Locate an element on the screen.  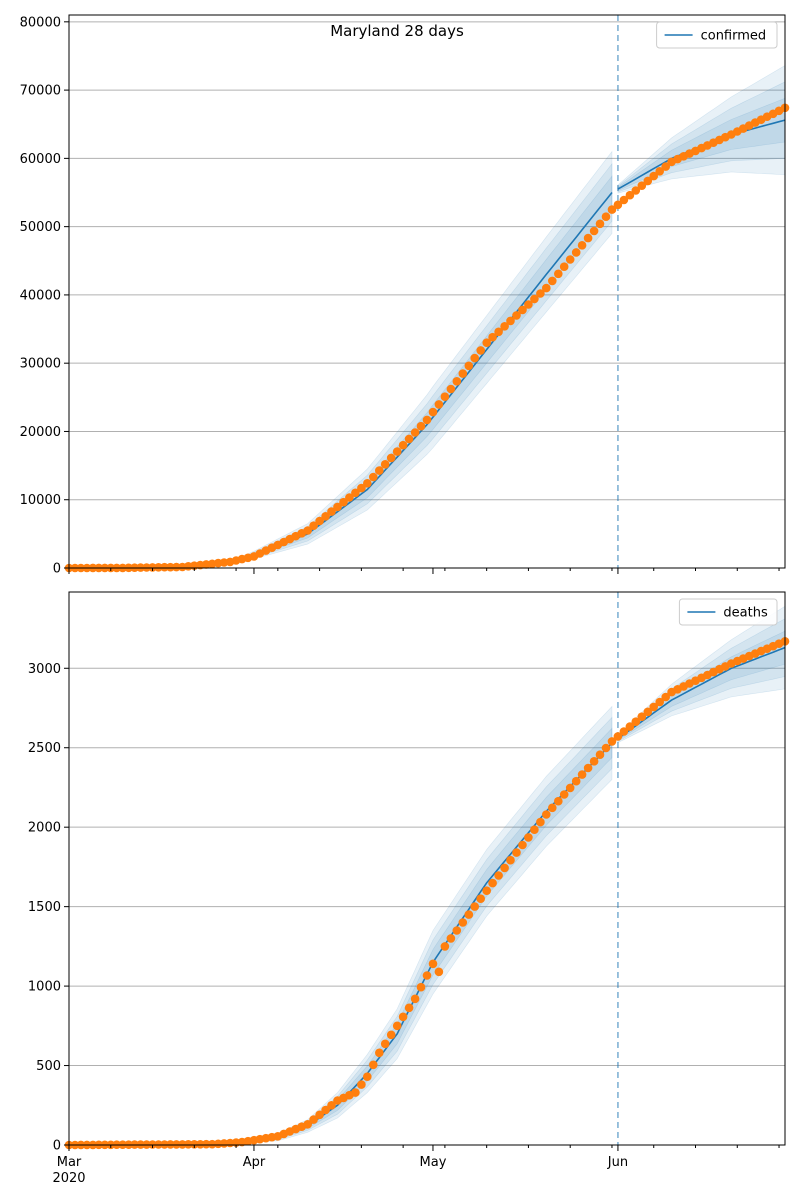
x-tick-label: May is located at coordinates (433, 1162).